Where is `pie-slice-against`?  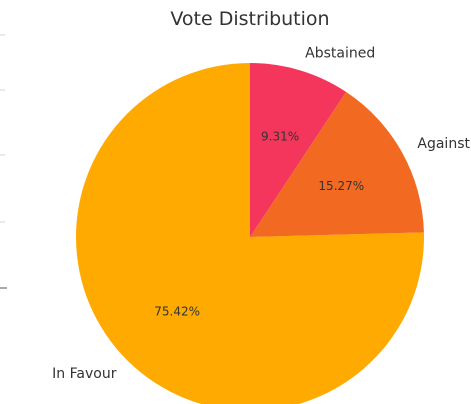 pie-slice-against is located at coordinates (337, 164).